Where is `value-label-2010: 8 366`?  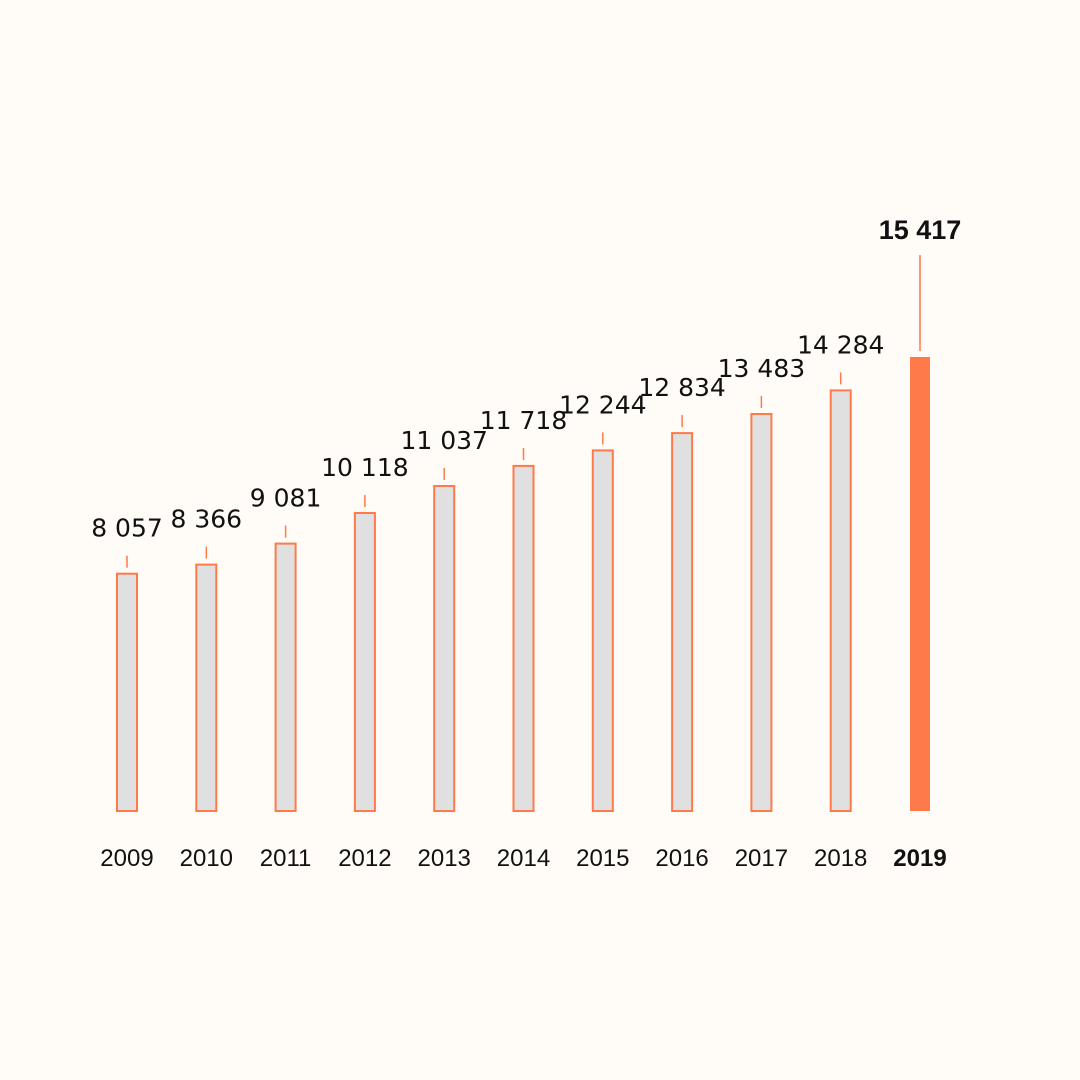 value-label-2010: 8 366 is located at coordinates (207, 519).